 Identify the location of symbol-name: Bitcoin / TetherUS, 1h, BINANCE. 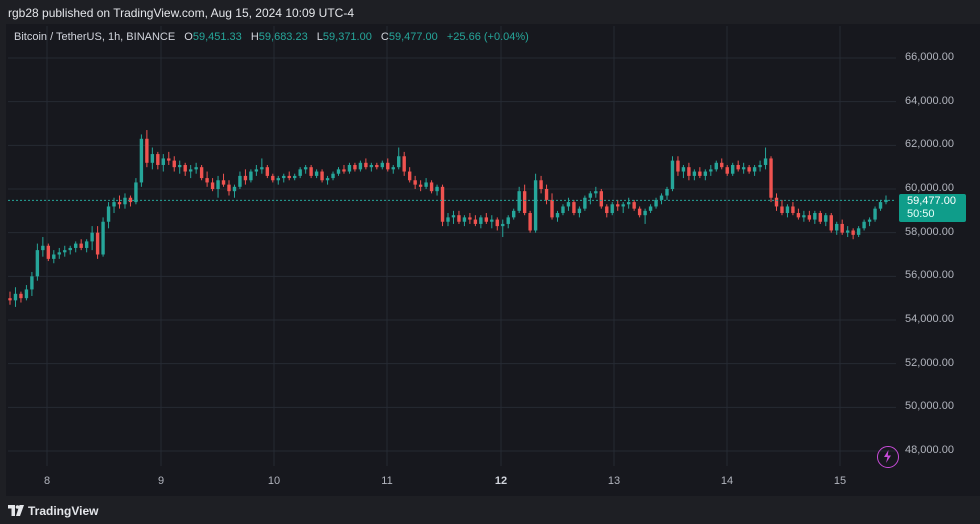
(95, 37).